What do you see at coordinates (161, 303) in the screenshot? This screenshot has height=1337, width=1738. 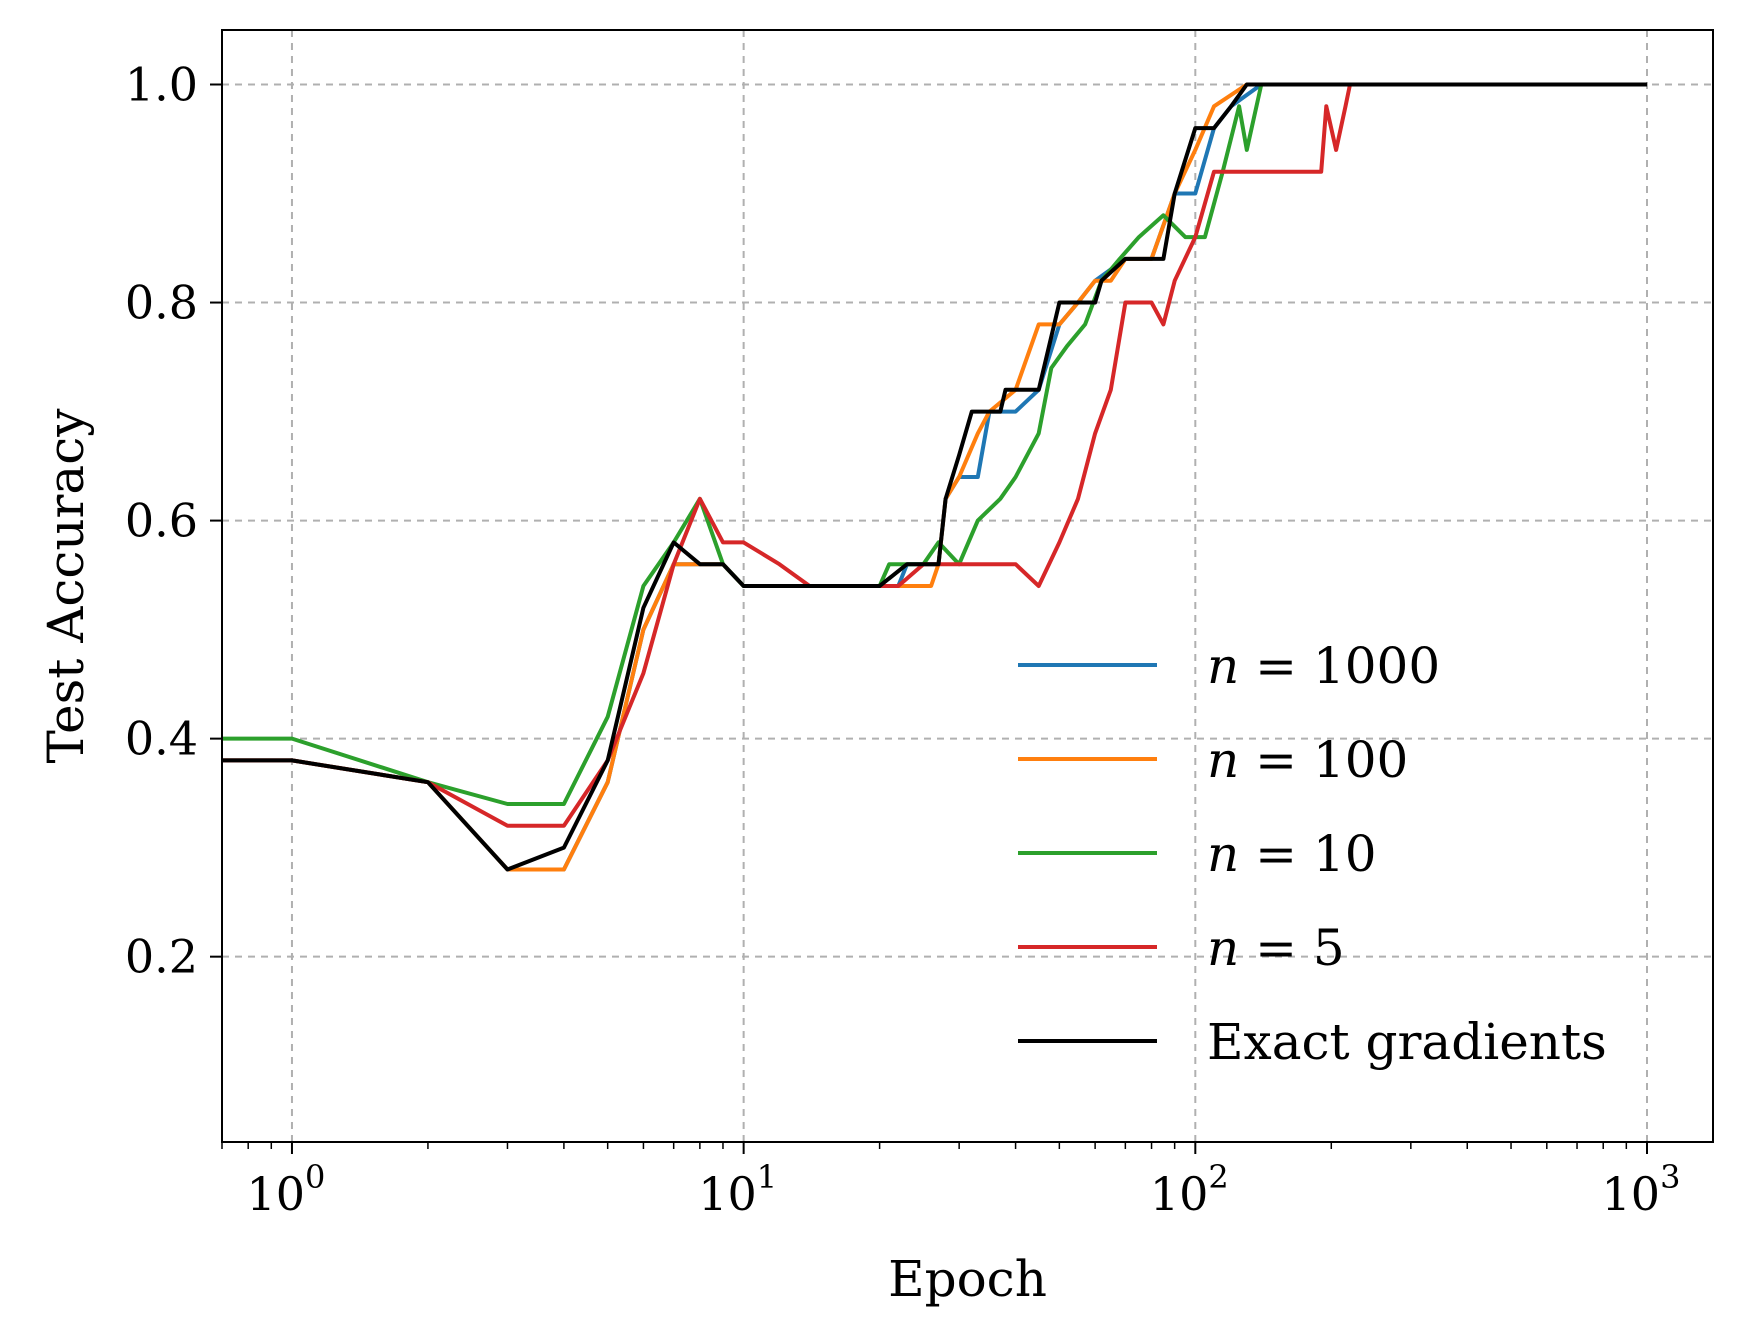 I see `y-tick-label-3: 0.8` at bounding box center [161, 303].